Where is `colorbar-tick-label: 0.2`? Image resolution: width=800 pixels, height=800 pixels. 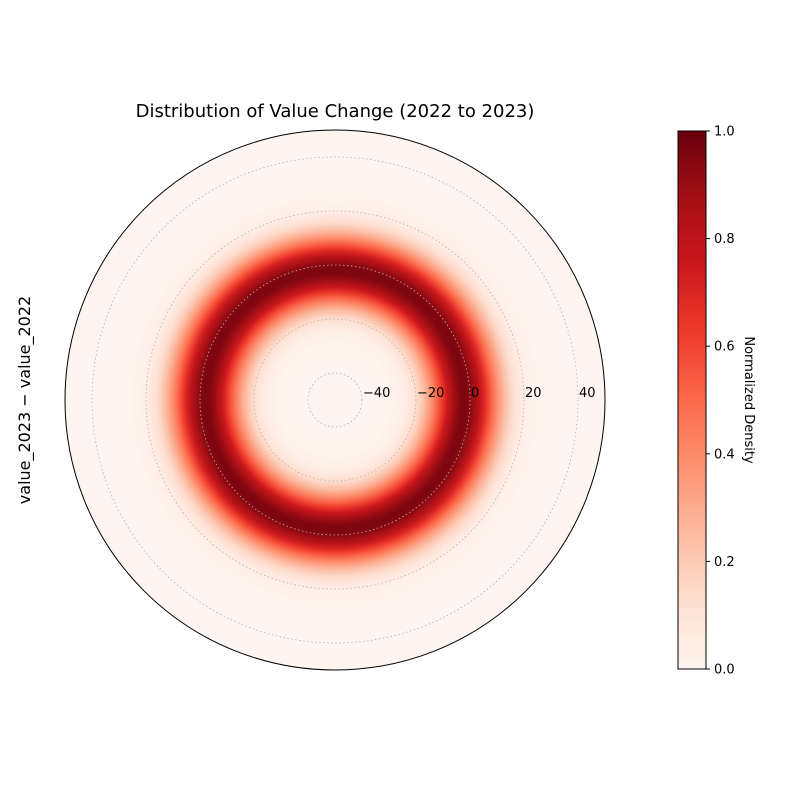
colorbar-tick-label: 0.2 is located at coordinates (724, 562).